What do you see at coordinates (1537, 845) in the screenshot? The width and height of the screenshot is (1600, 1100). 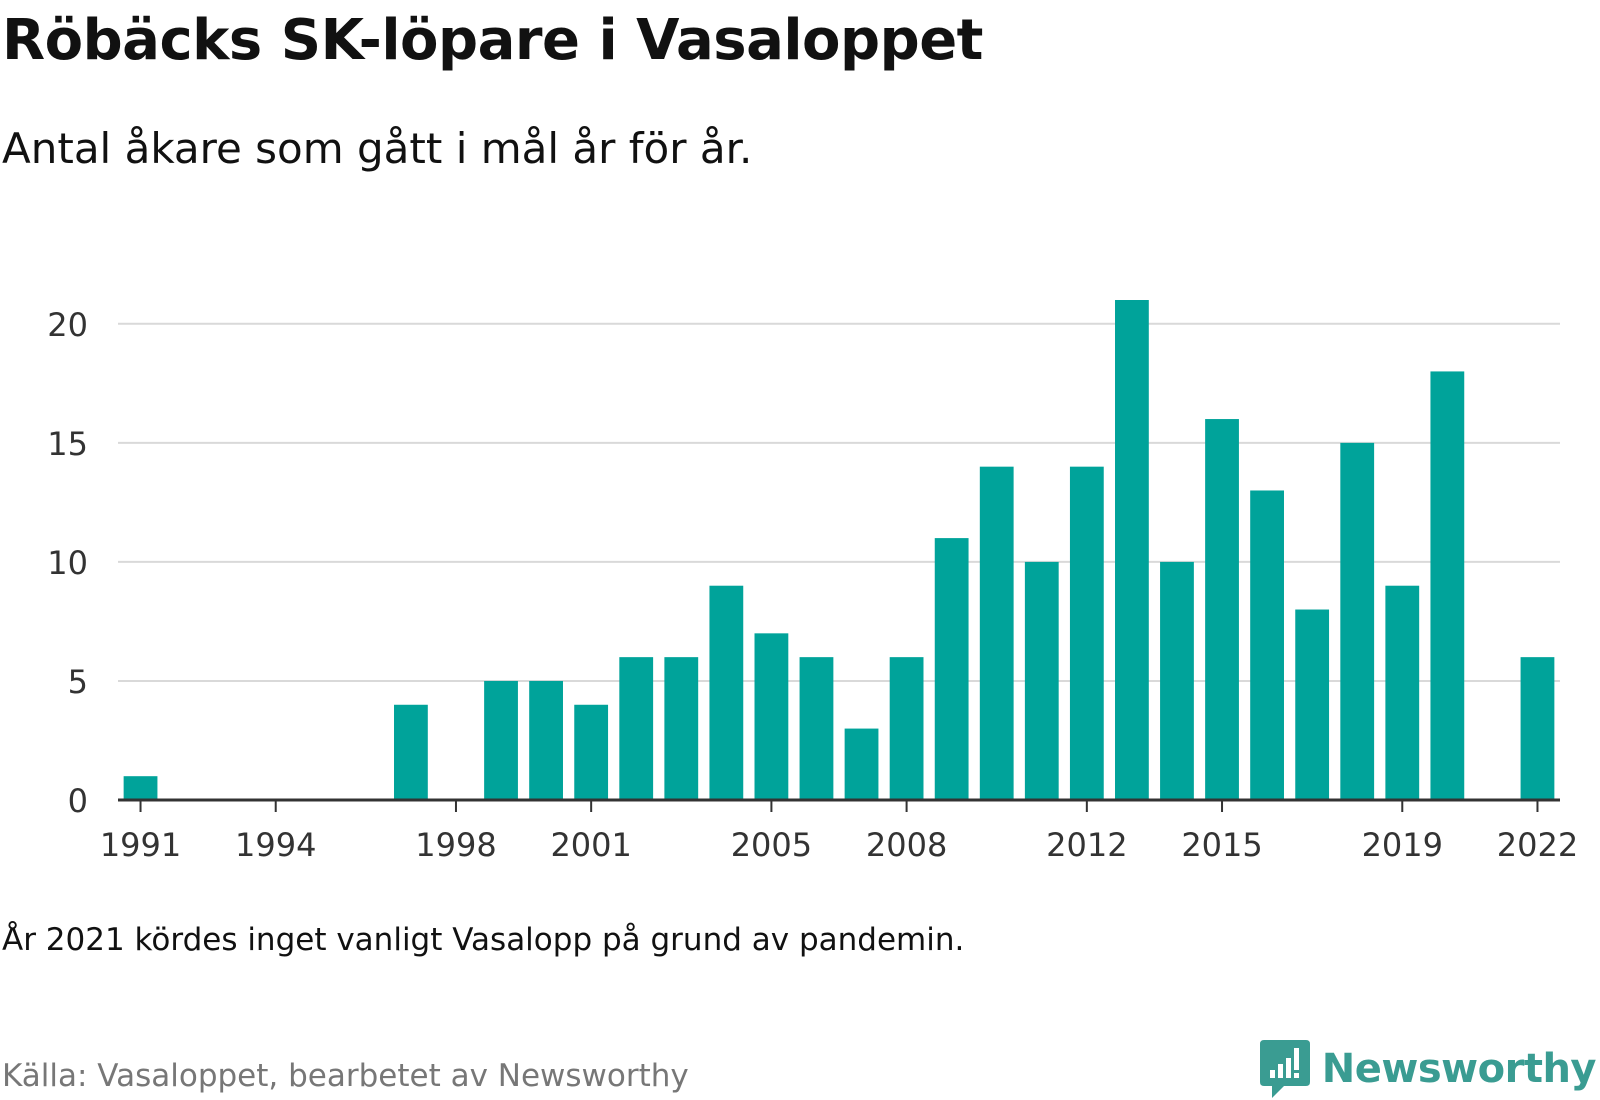 I see `x-tick-label: 2022` at bounding box center [1537, 845].